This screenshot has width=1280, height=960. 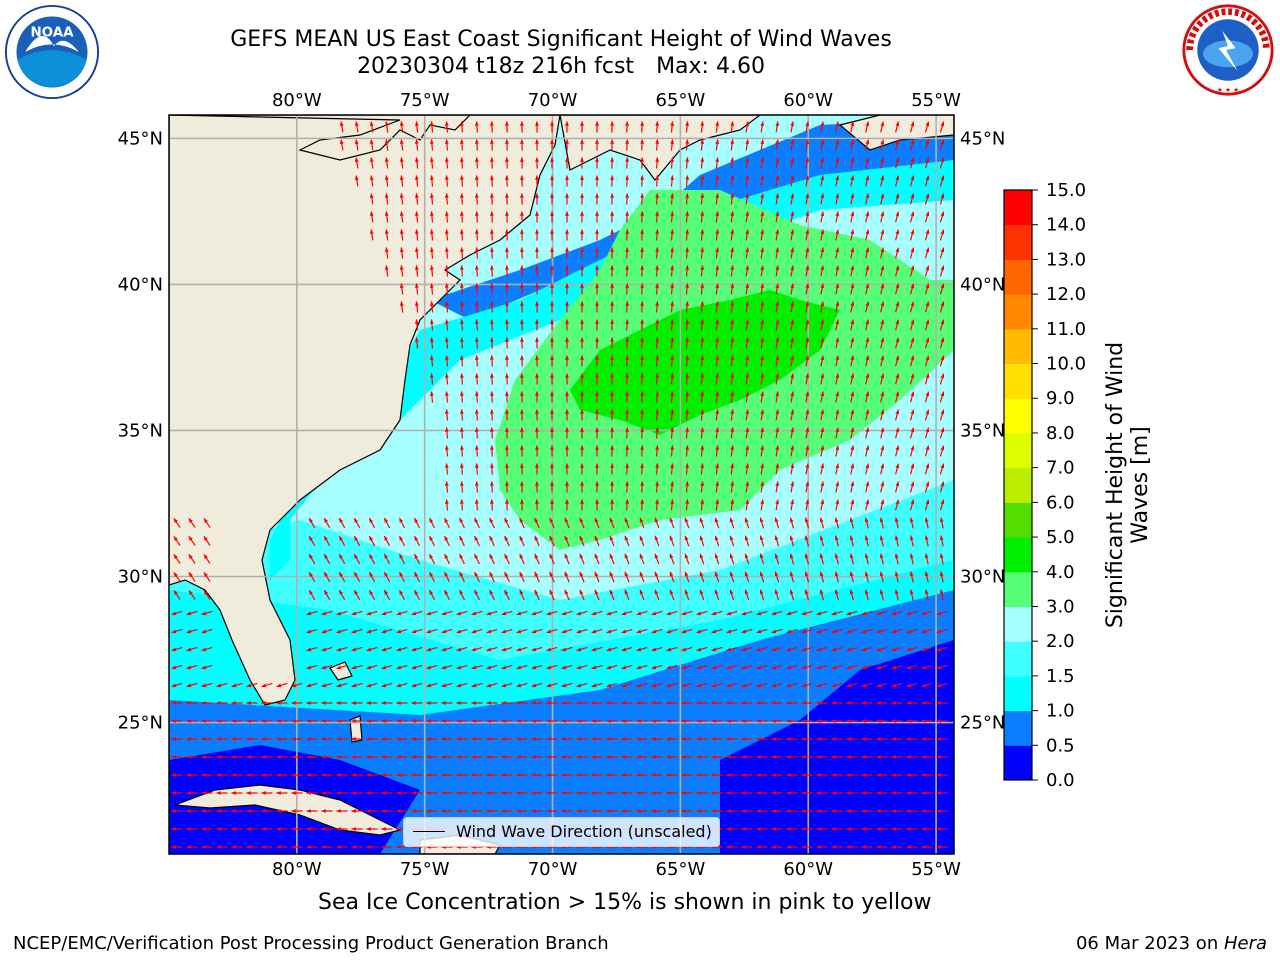 What do you see at coordinates (982, 430) in the screenshot?
I see `lat-labels-right: 45°N 40°N 35°N 30°N 25°N` at bounding box center [982, 430].